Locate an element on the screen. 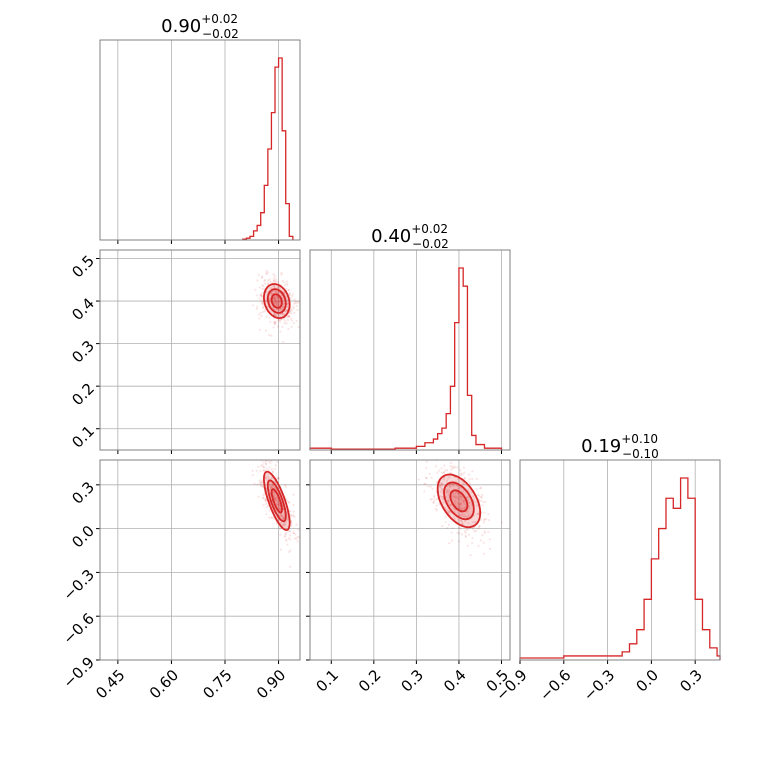  y-tick-label: 0.0 is located at coordinates (83, 537).